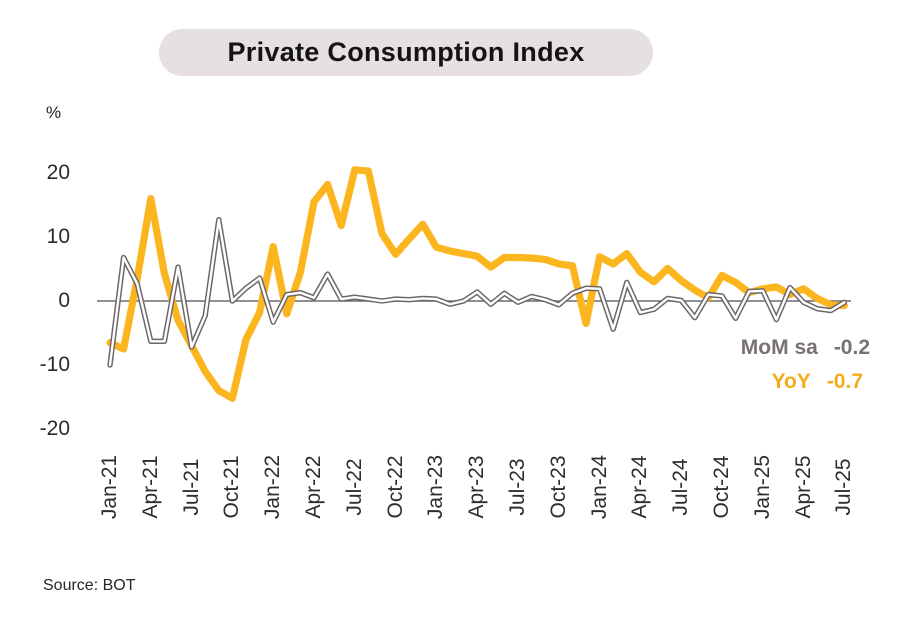 Image resolution: width=917 pixels, height=628 pixels. What do you see at coordinates (313, 487) in the screenshot?
I see `x-axis-tick-label: Apr-22` at bounding box center [313, 487].